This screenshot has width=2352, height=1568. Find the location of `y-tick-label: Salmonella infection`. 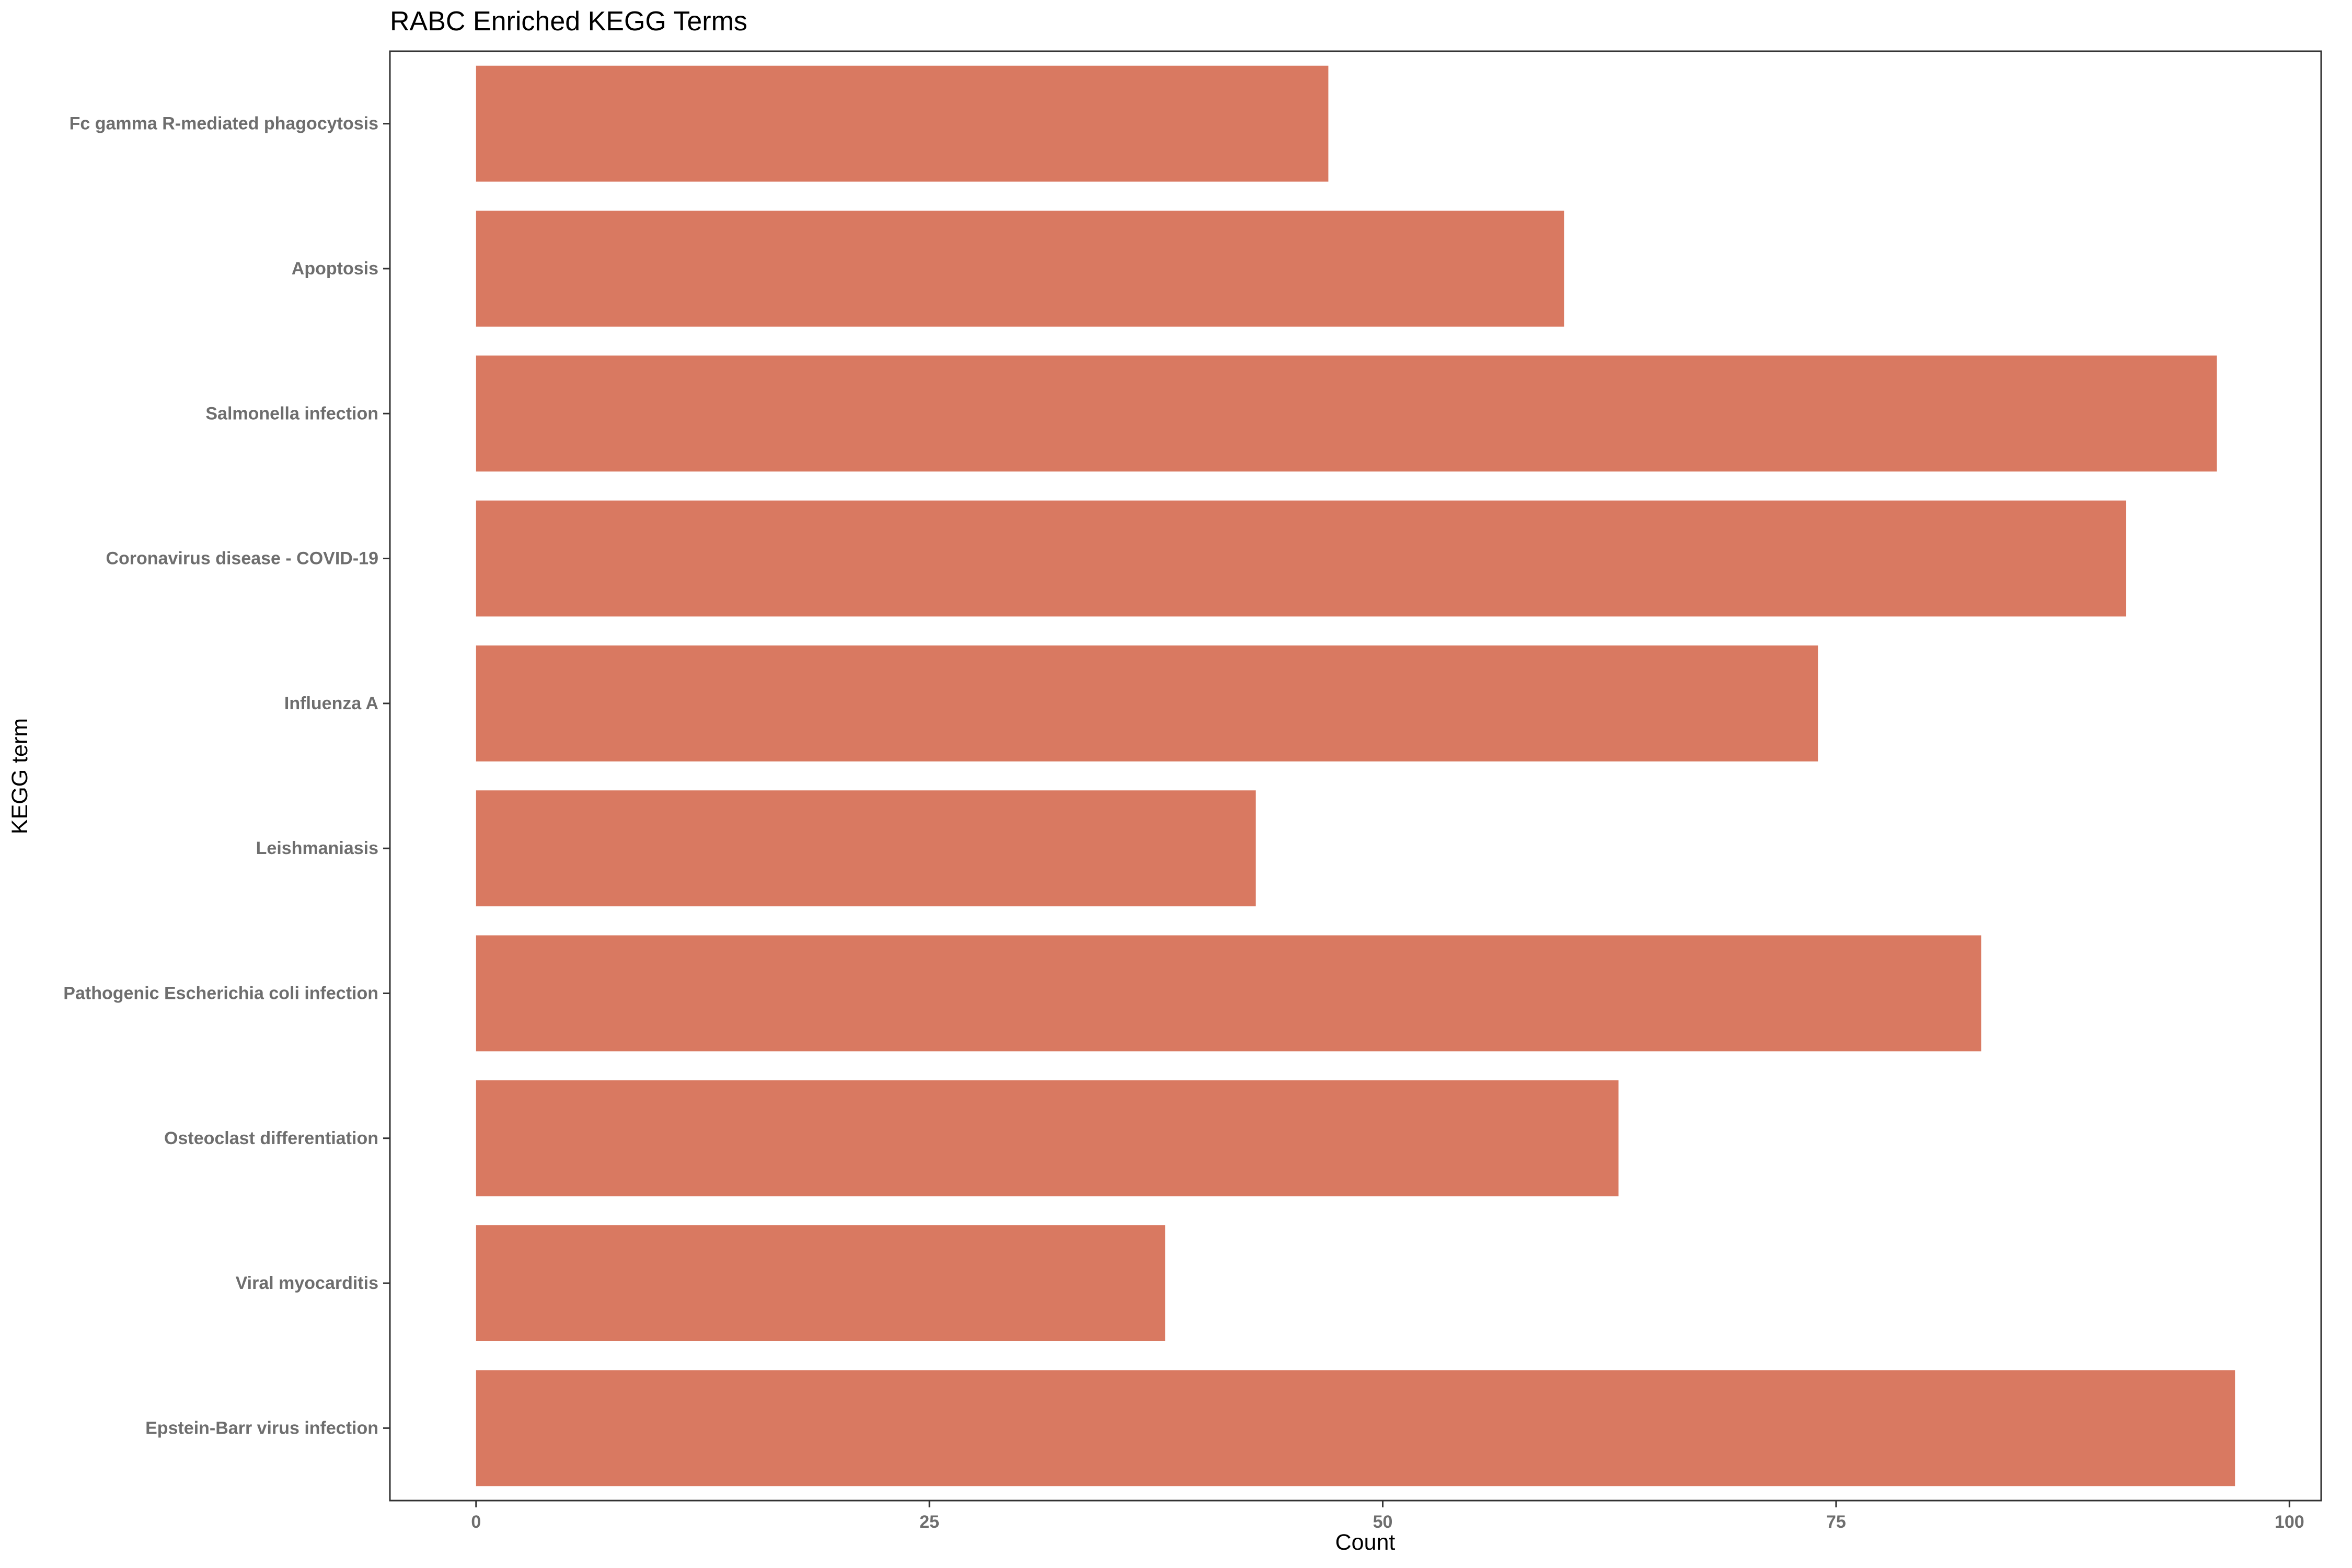

y-tick-label: Salmonella infection is located at coordinates (291, 413).